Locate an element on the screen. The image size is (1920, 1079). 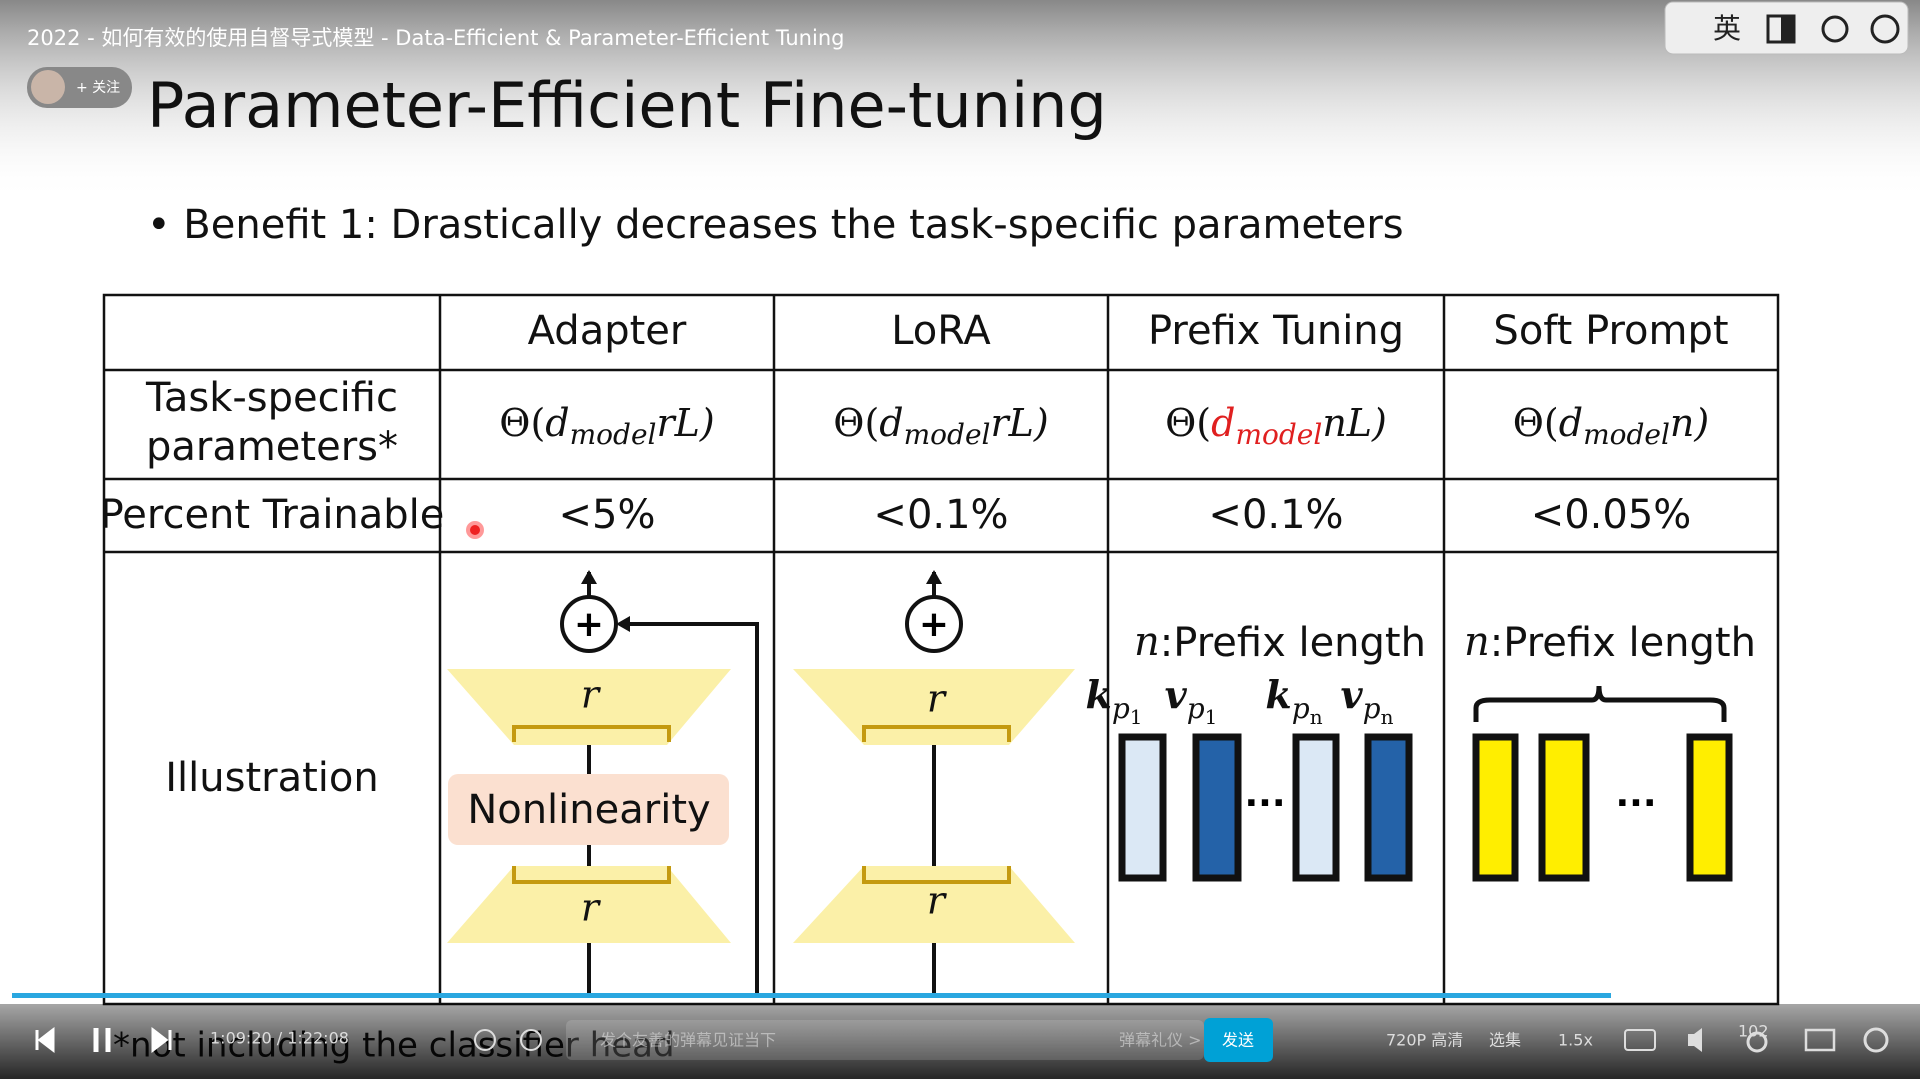
param-formula: Θ(dmodeln) is located at coordinates (1611, 426).